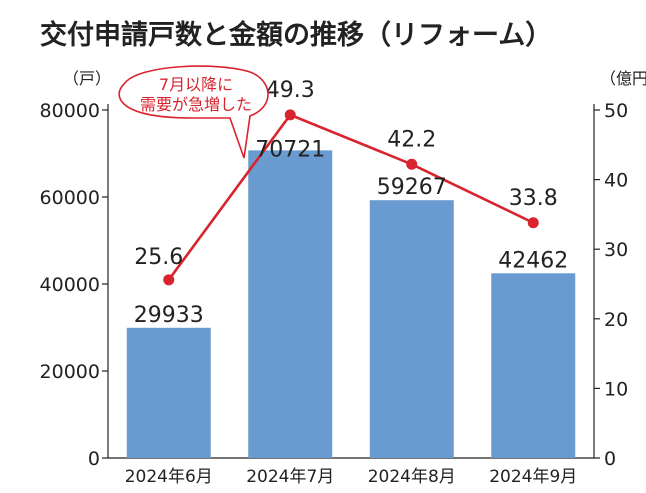 This screenshot has width=646, height=493. Describe the element at coordinates (533, 198) in the screenshot. I see `line-data-label: 33.8` at that location.